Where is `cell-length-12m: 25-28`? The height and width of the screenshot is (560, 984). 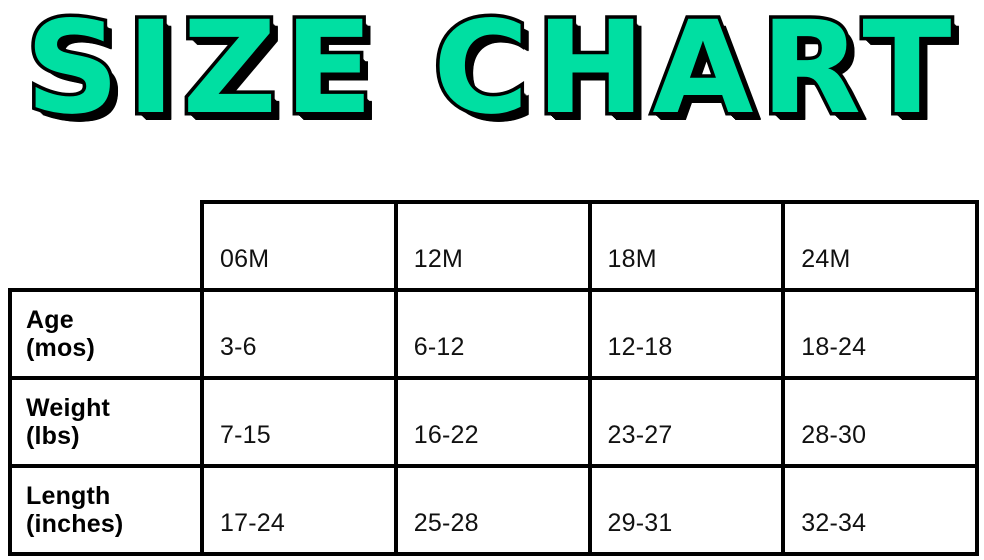
cell-length-12m: 25-28 is located at coordinates (492, 510).